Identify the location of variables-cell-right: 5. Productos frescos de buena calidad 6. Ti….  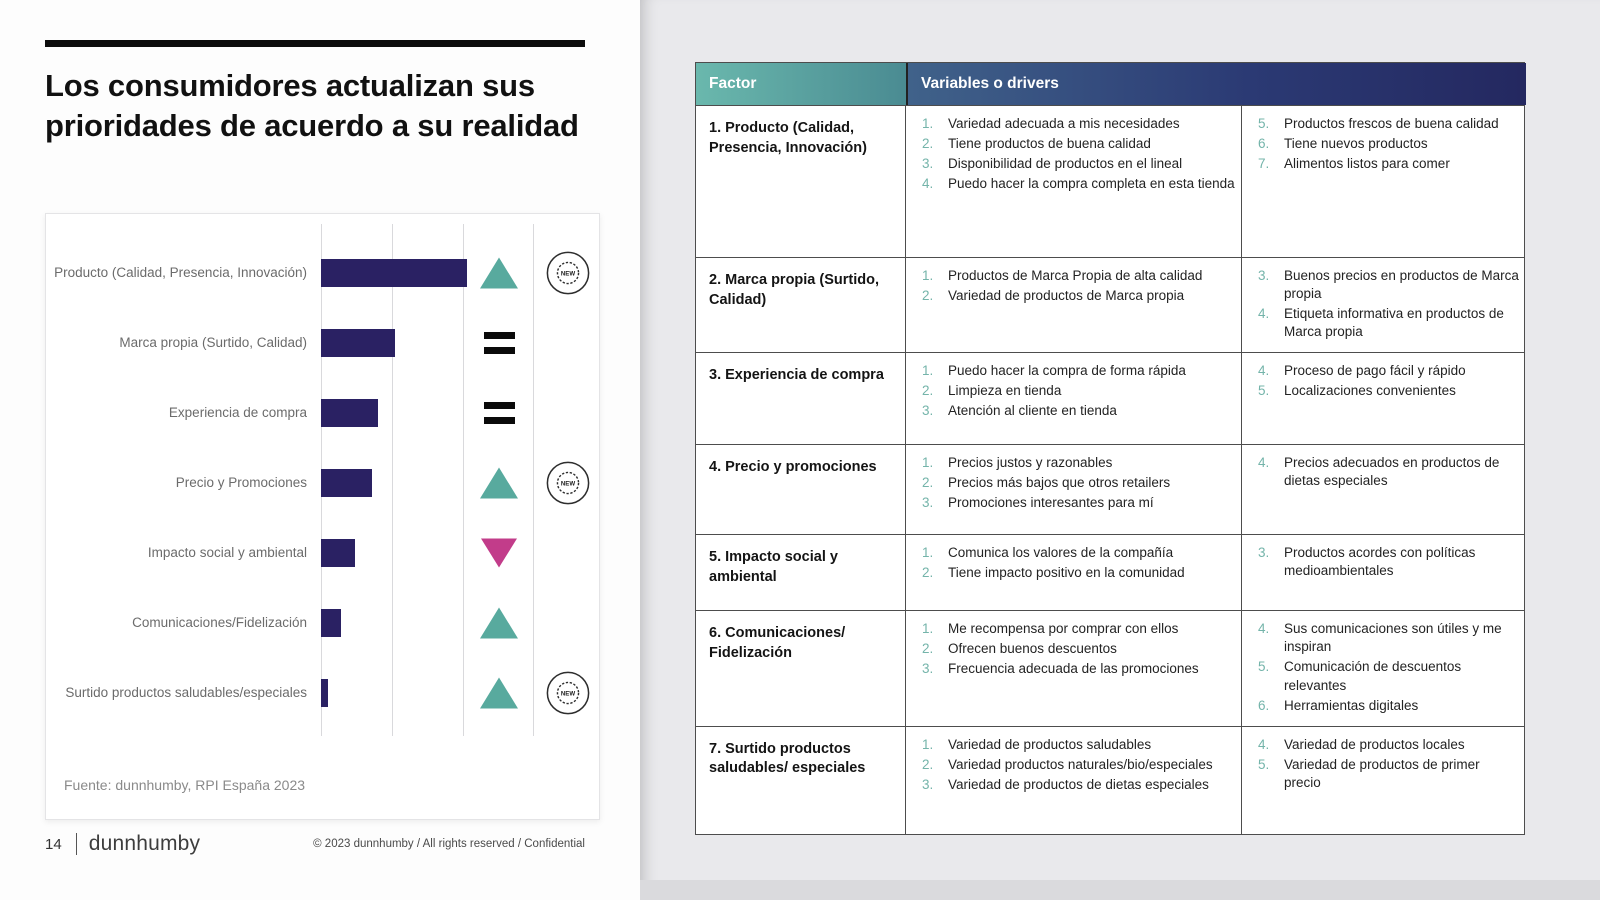
(1383, 181).